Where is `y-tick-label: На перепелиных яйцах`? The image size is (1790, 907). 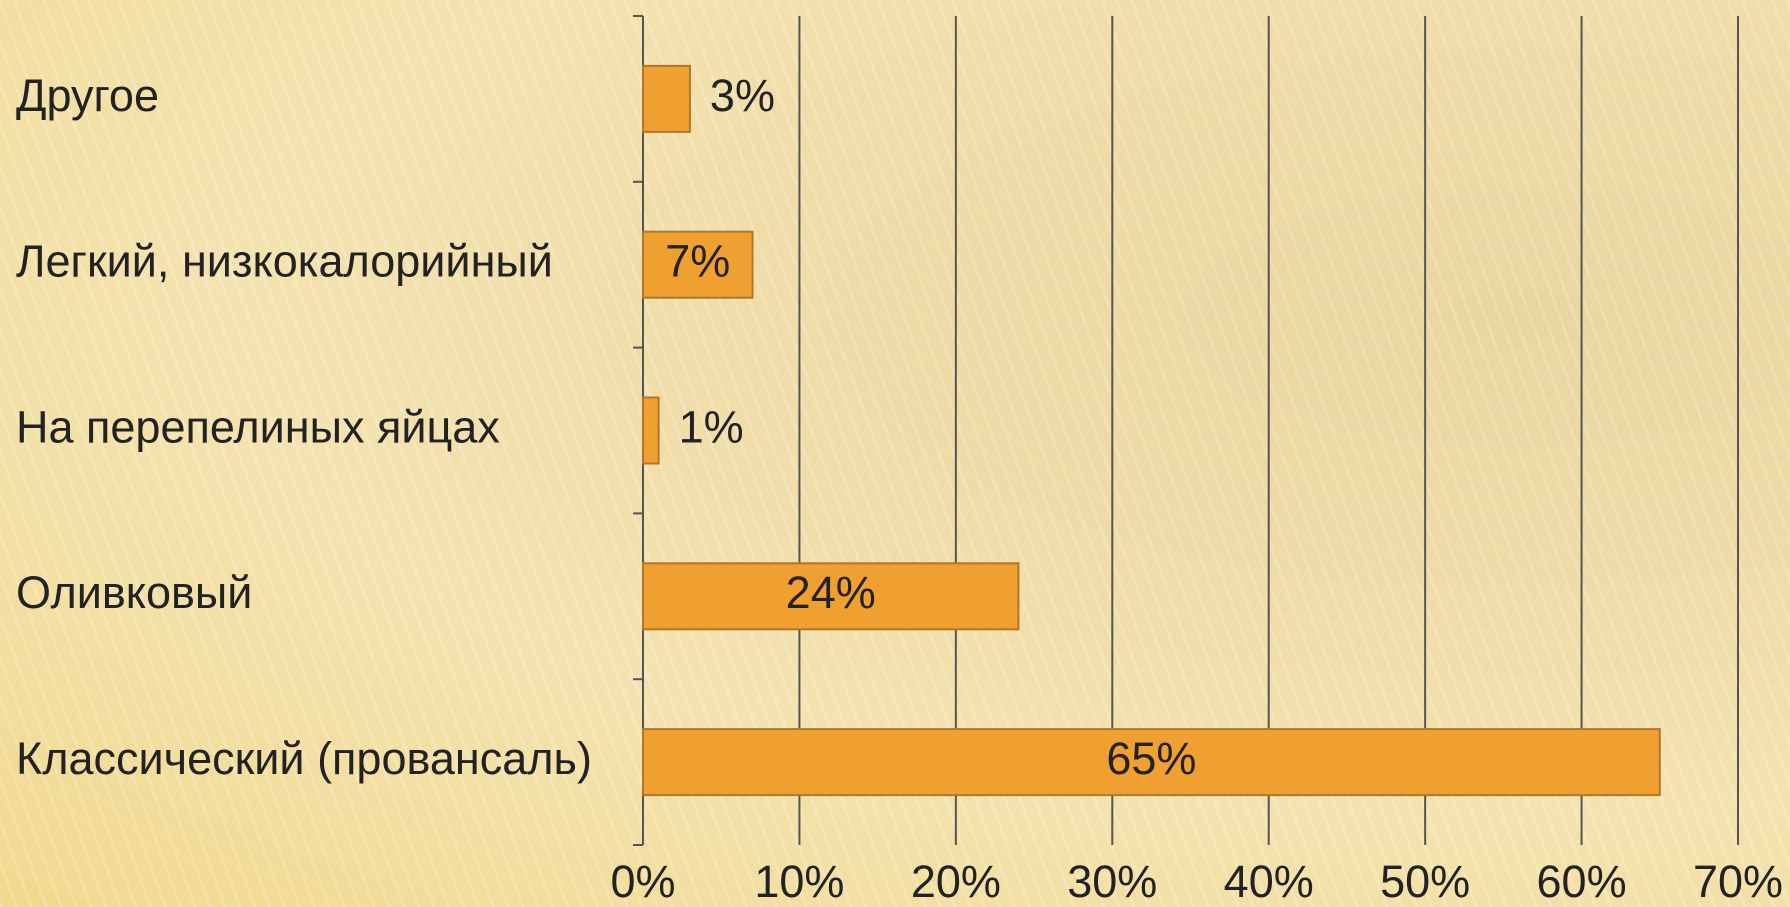 y-tick-label: На перепелиных яйцах is located at coordinates (258, 426).